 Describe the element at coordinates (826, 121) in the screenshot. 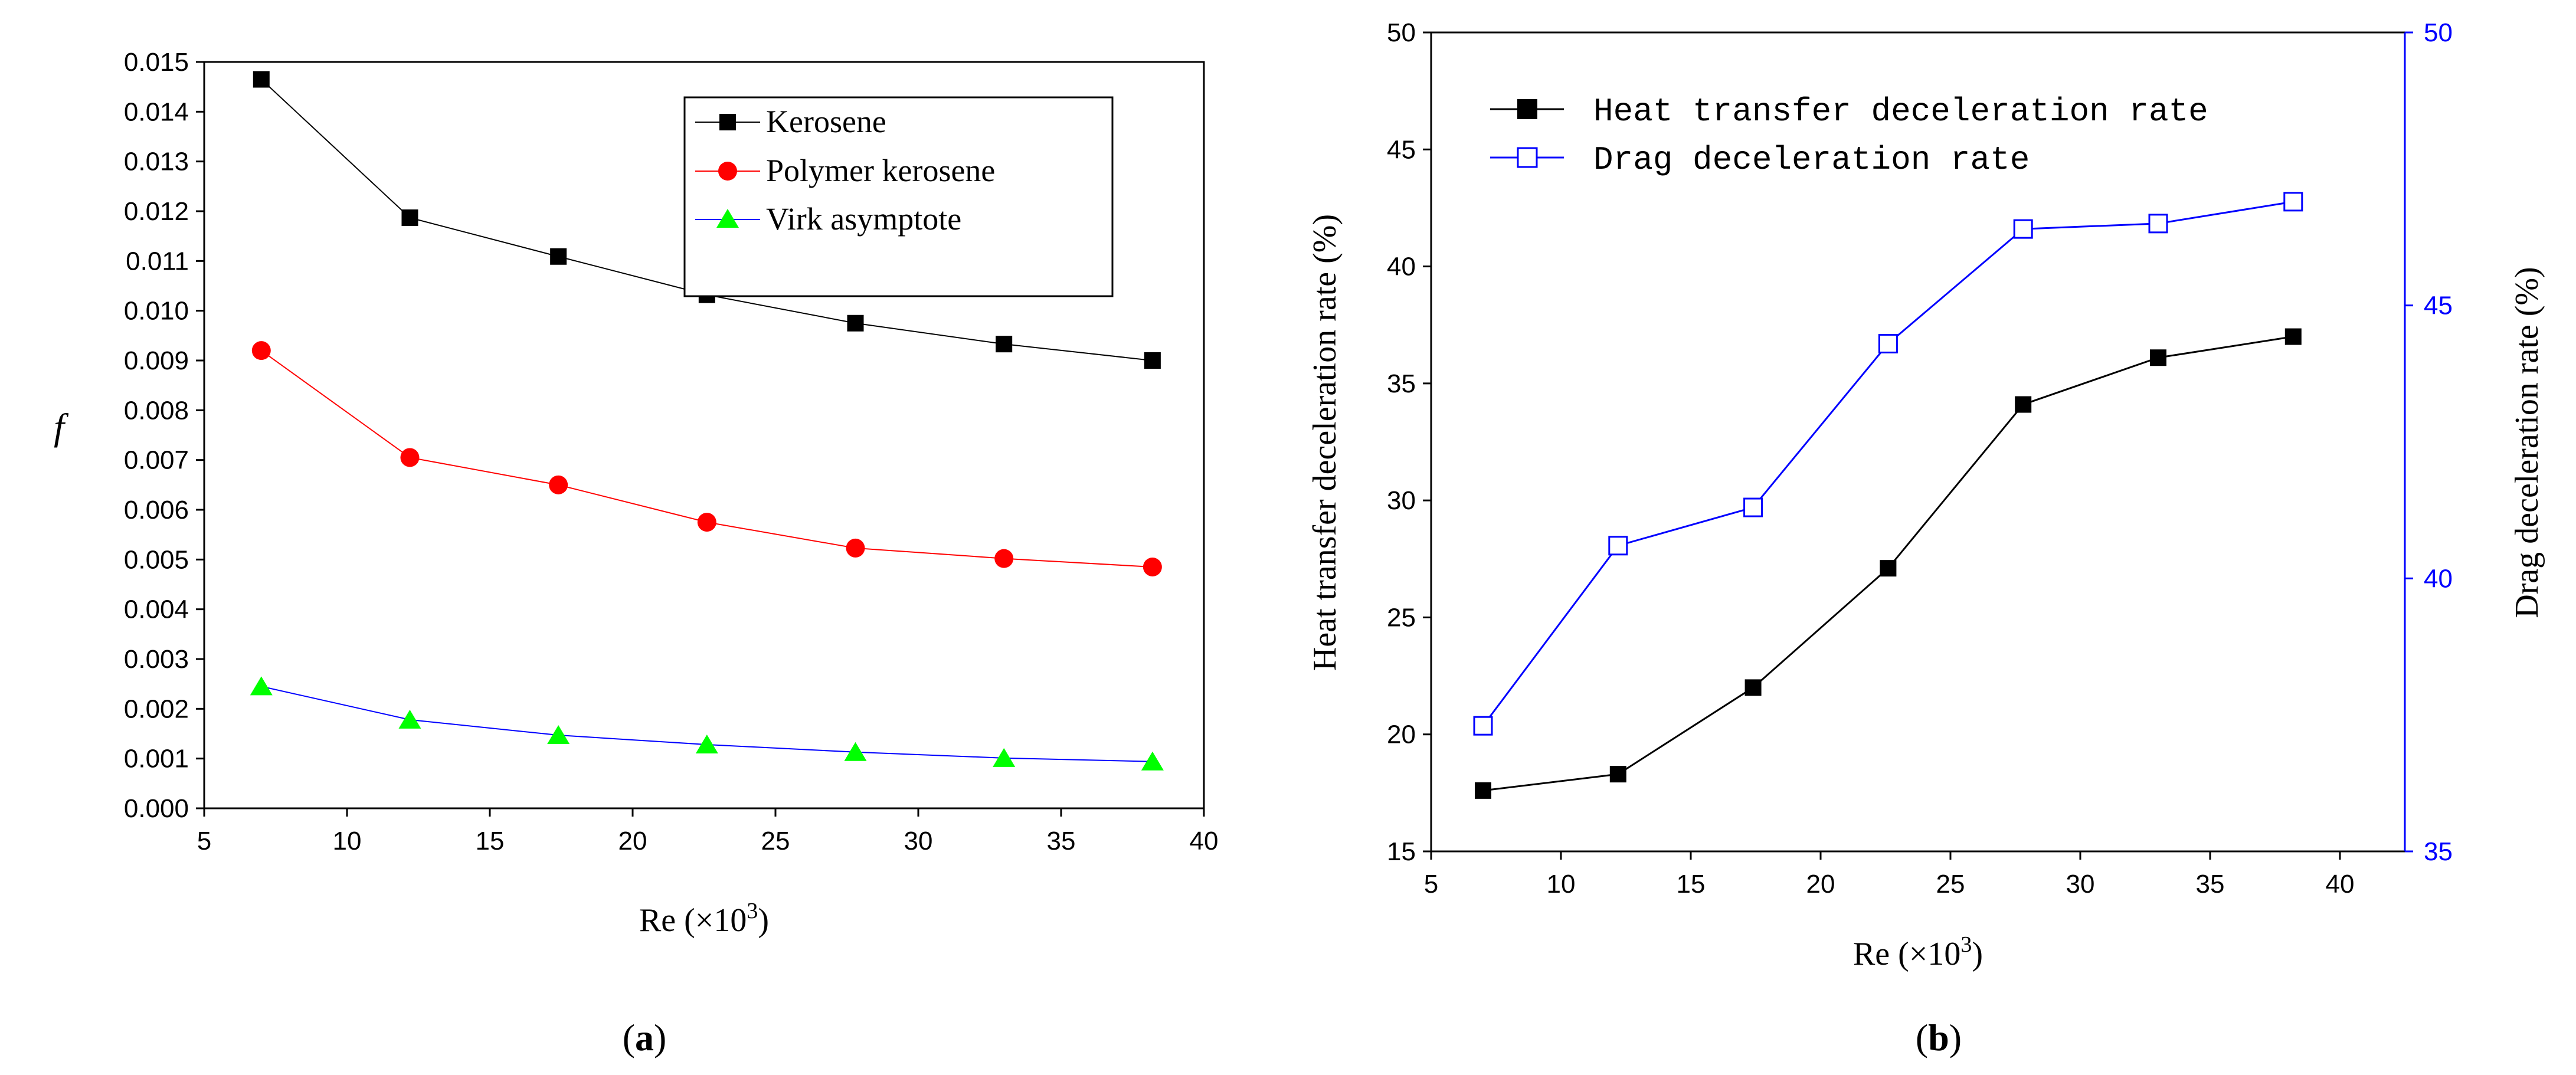

I see `legend-a-label-kerosene: Kerosene` at that location.